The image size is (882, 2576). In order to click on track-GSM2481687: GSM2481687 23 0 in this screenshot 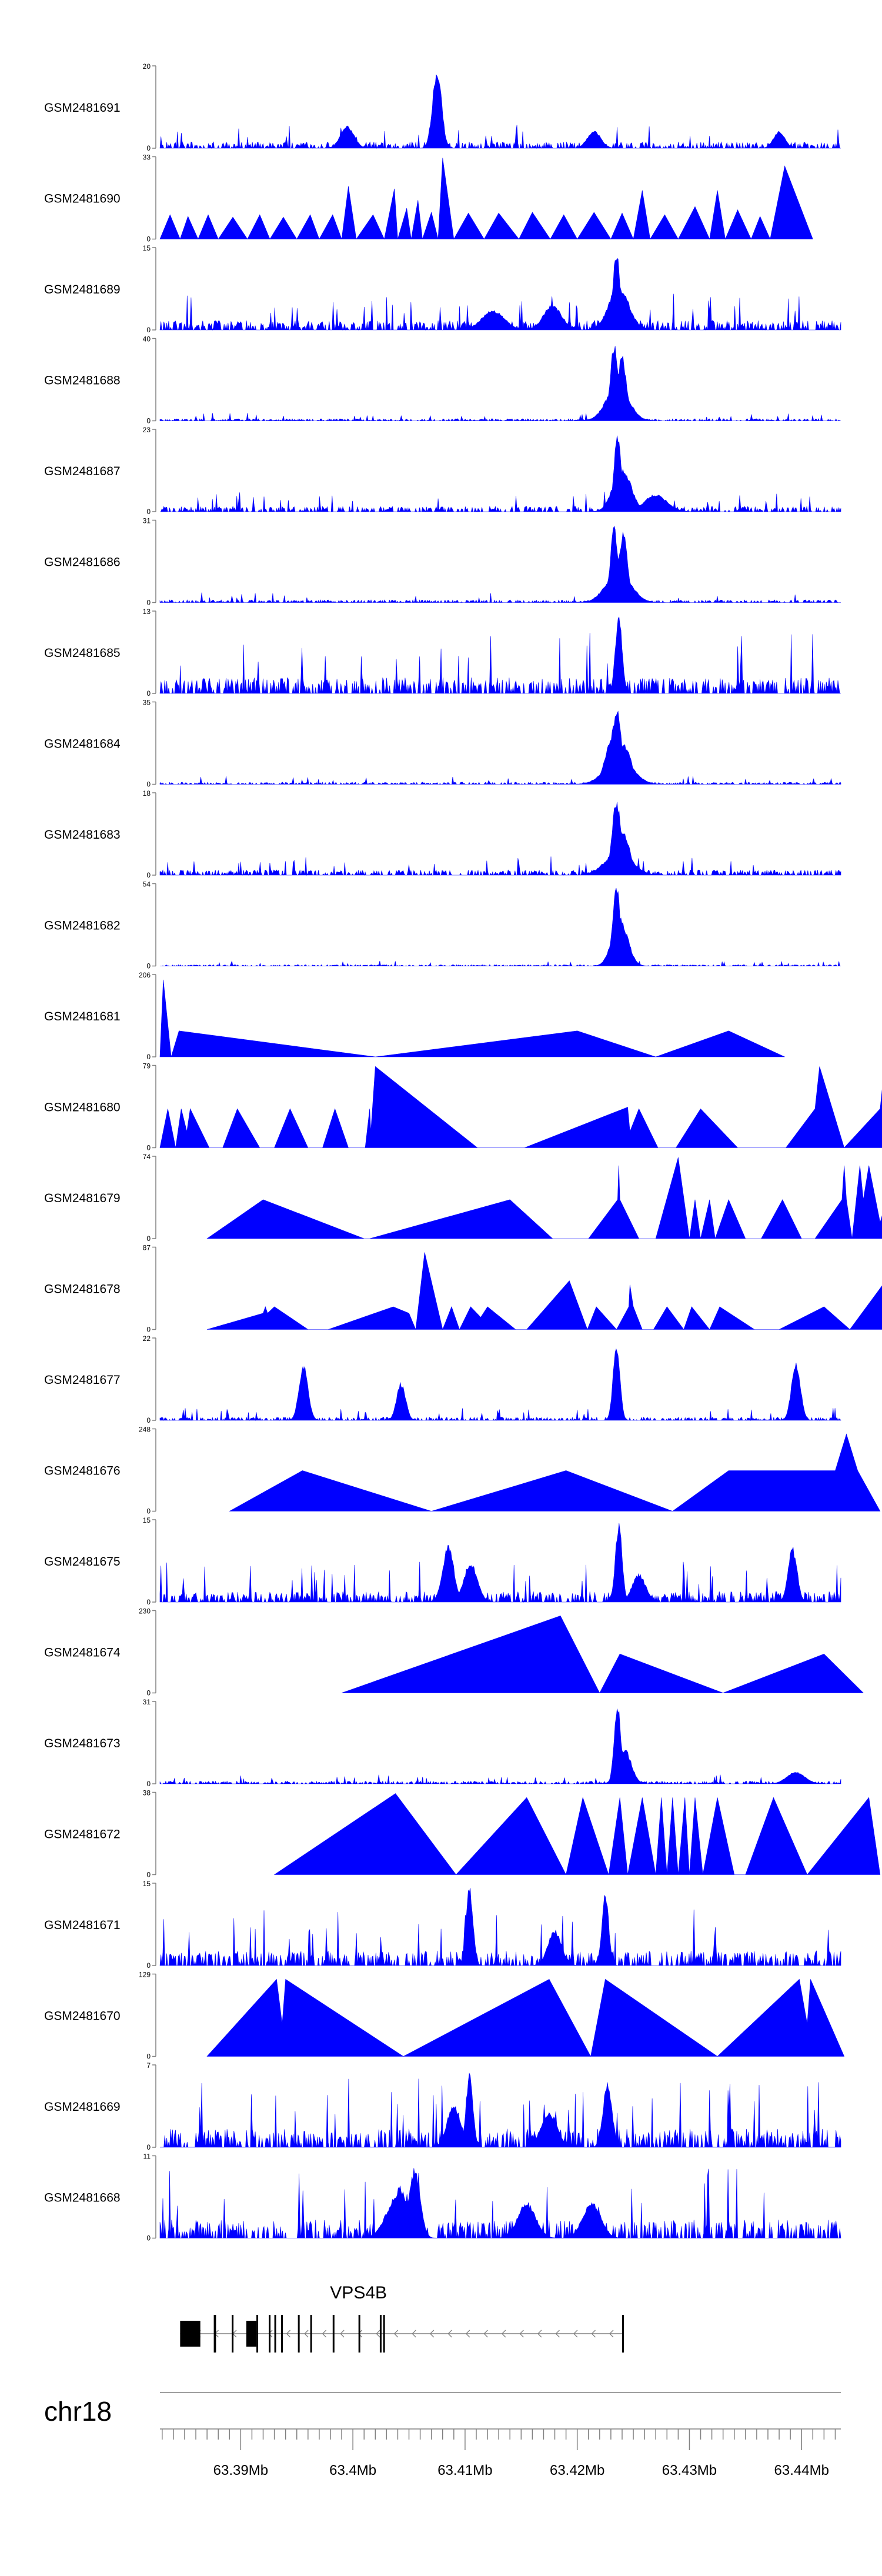, I will do `click(442, 471)`.